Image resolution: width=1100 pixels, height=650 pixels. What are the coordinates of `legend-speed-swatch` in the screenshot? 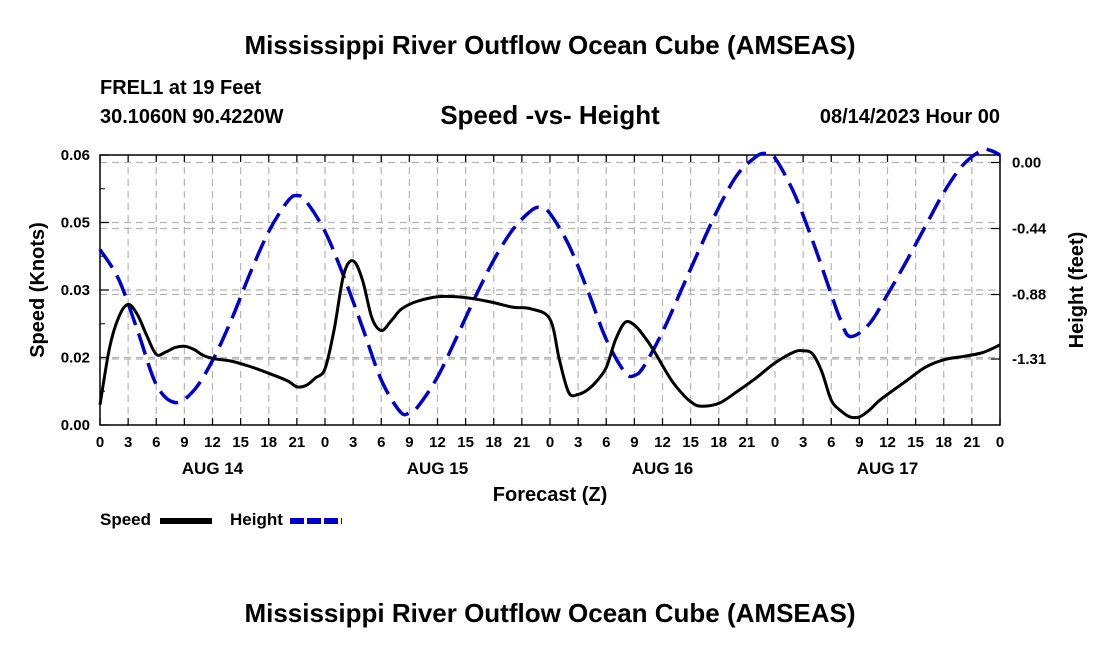 It's located at (186, 521).